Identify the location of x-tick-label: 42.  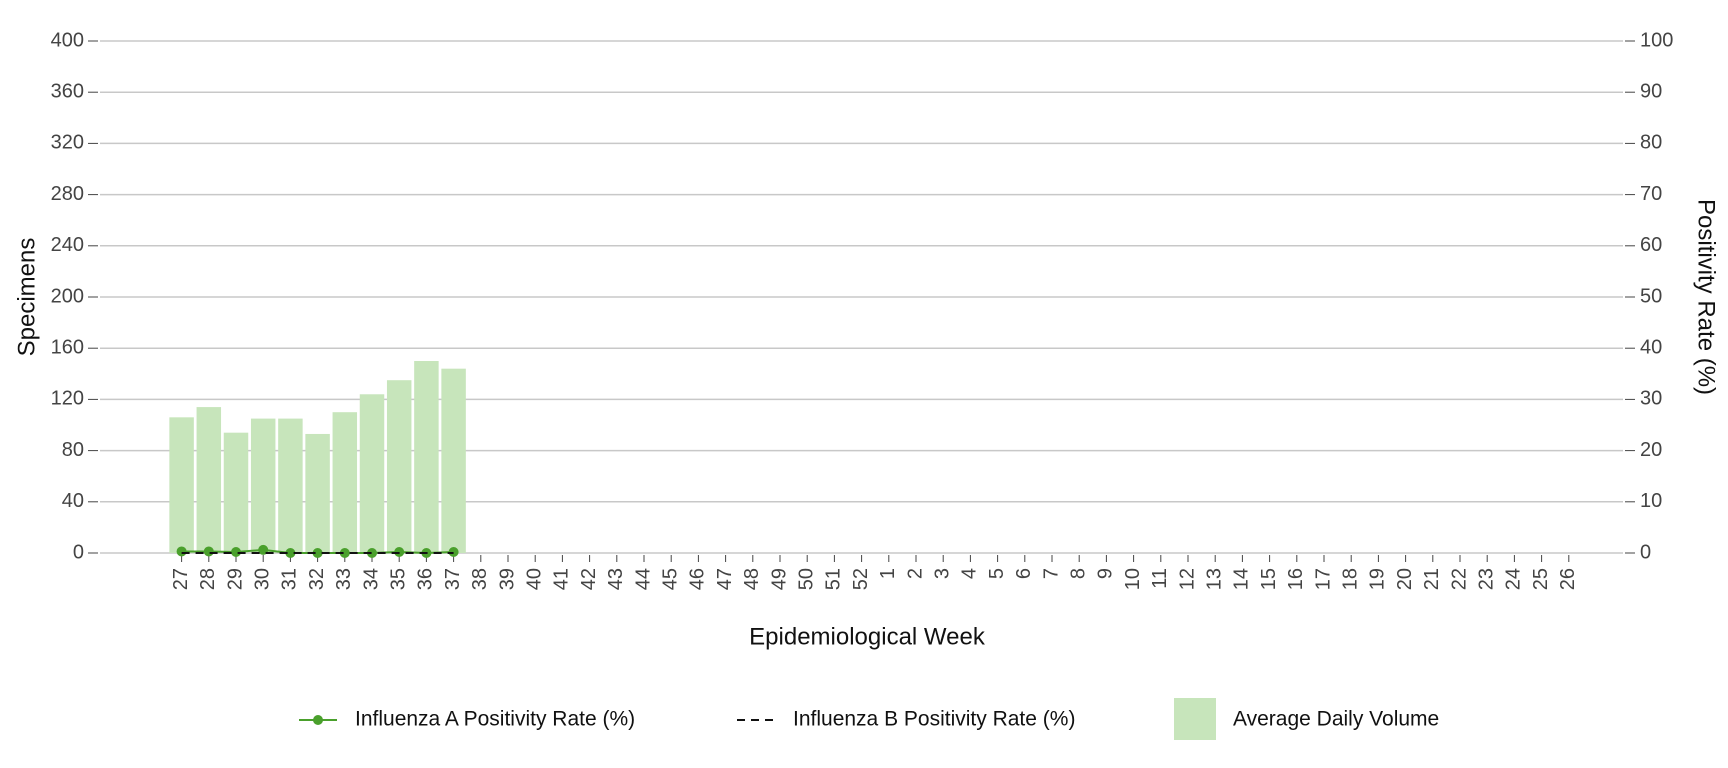
(589, 579).